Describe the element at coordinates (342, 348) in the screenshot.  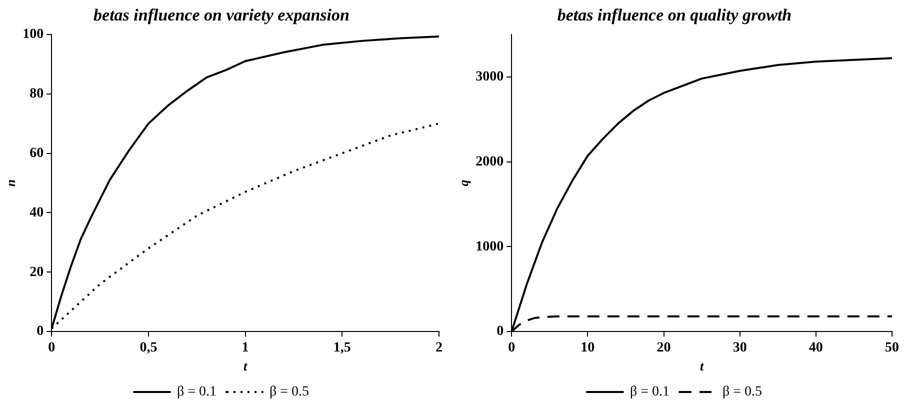
I see `x-tick-label: 1,5` at that location.